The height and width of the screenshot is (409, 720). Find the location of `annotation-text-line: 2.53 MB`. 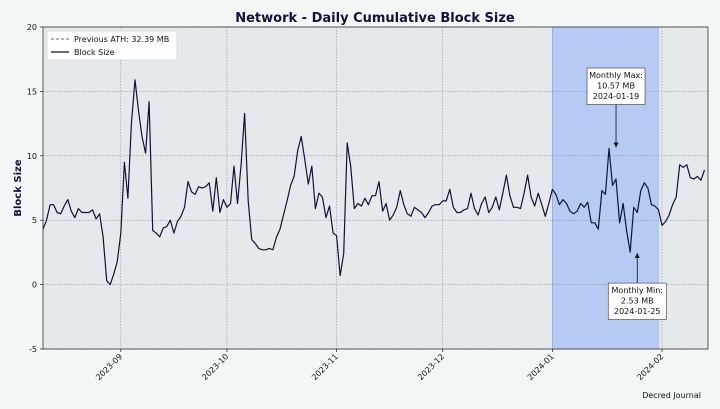

annotation-text-line: 2.53 MB is located at coordinates (637, 301).